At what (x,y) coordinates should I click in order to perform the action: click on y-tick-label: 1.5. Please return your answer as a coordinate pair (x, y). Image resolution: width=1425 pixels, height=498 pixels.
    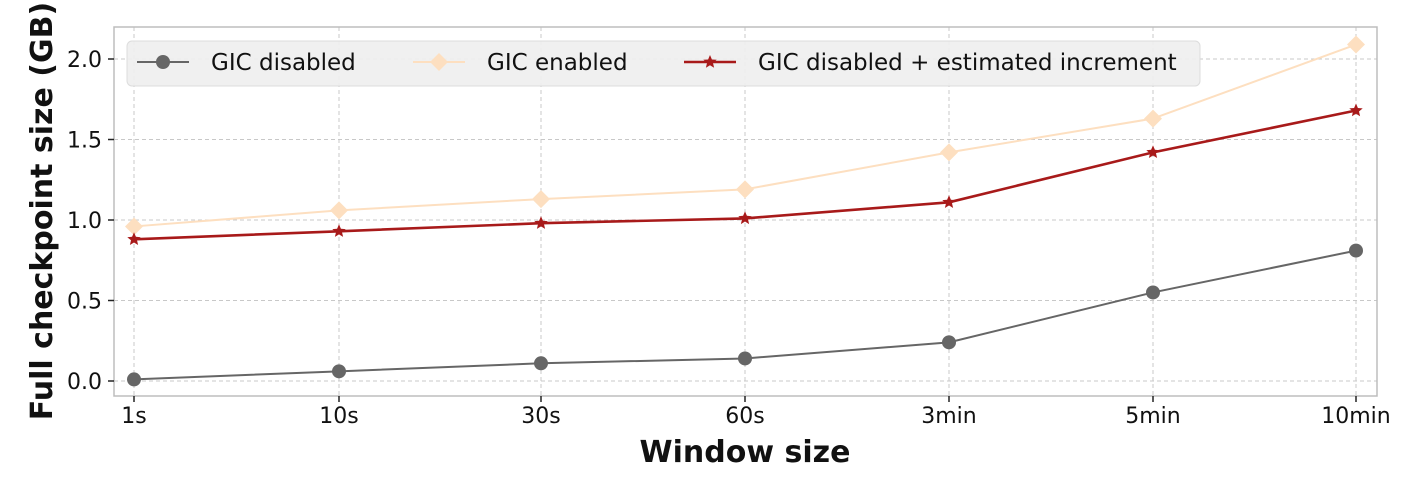
    Looking at the image, I should click on (84, 141).